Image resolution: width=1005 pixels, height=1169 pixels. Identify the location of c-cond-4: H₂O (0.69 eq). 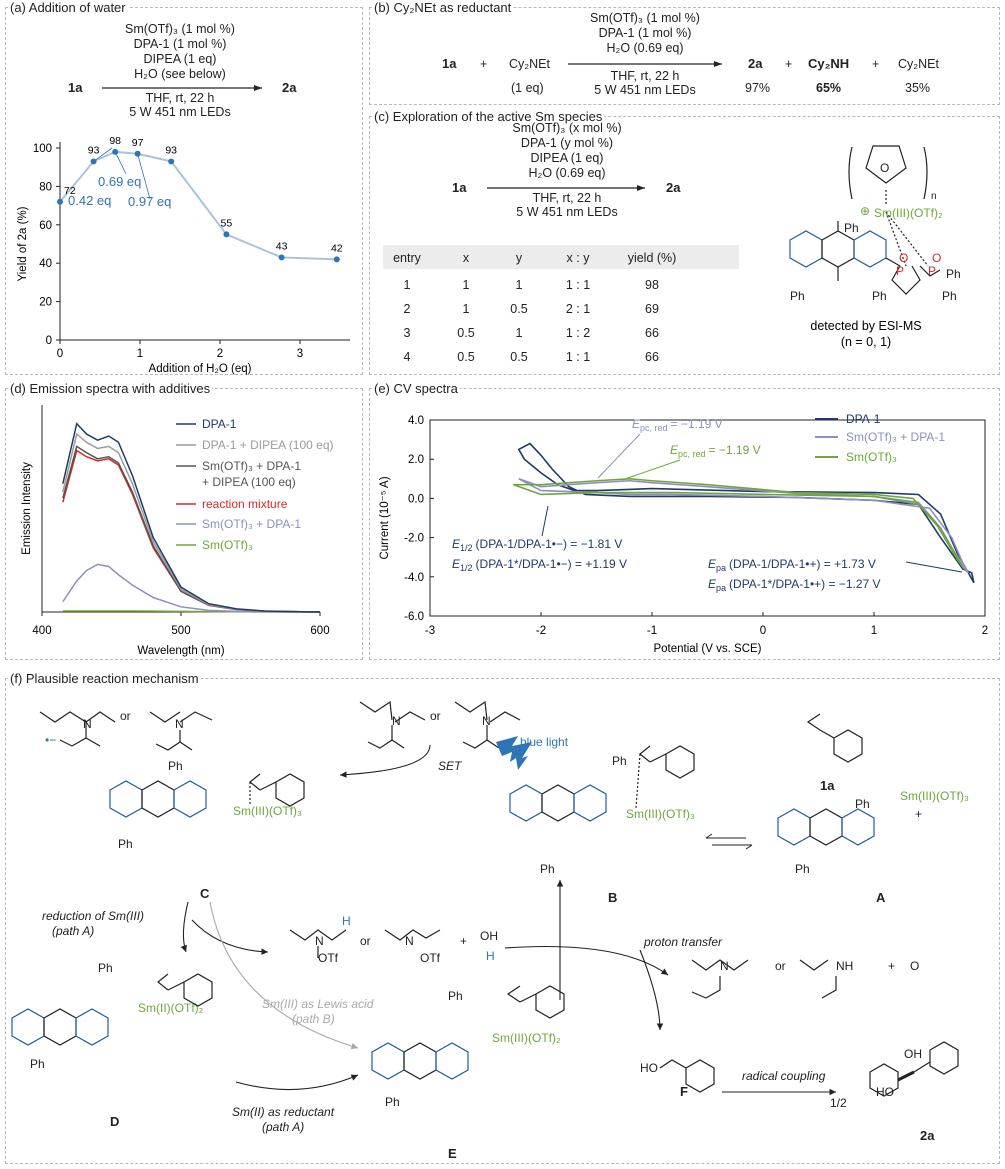
(566, 173).